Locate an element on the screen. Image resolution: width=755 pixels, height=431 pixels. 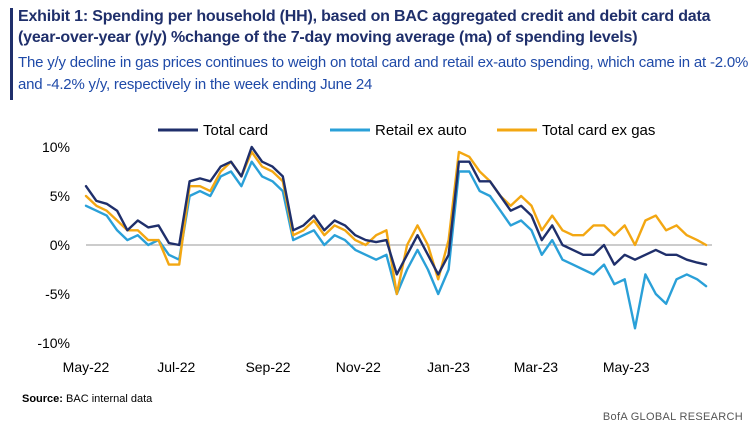
source-label: Source: is located at coordinates (42, 399).